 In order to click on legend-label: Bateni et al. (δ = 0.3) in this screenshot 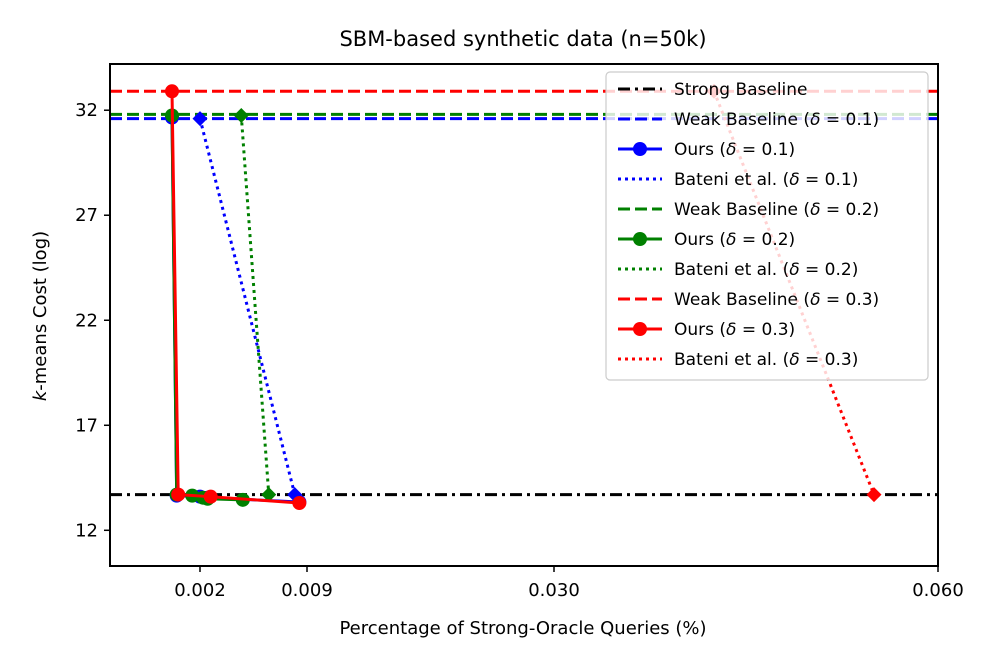, I will do `click(766, 360)`.